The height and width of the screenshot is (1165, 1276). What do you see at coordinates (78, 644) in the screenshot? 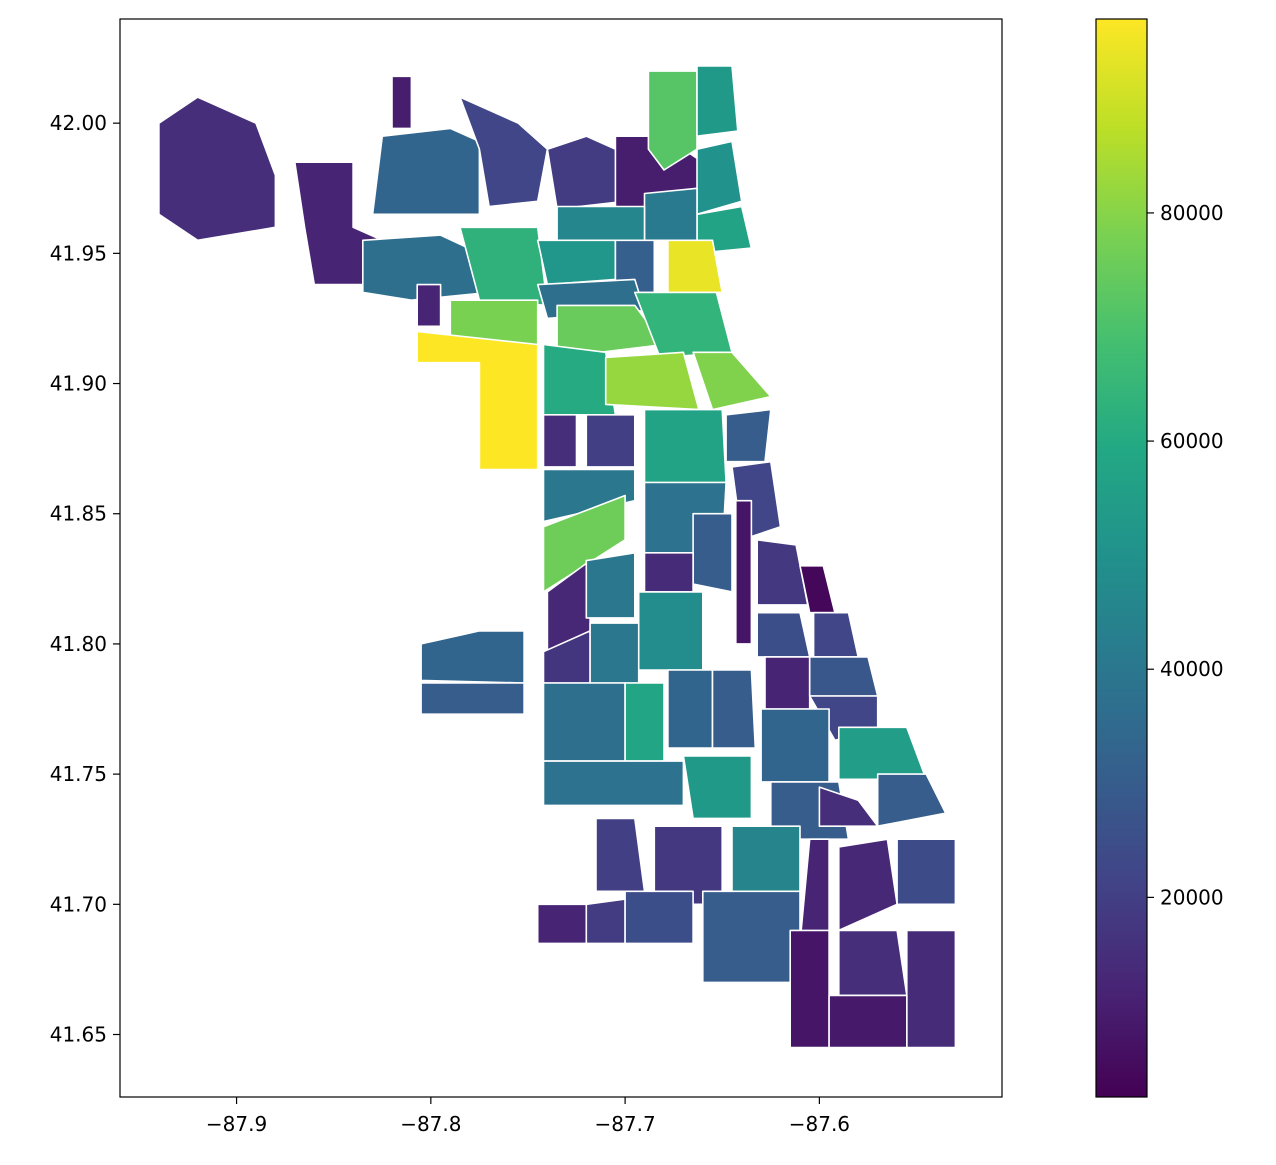
I see `y-tick-label: 41.80` at bounding box center [78, 644].